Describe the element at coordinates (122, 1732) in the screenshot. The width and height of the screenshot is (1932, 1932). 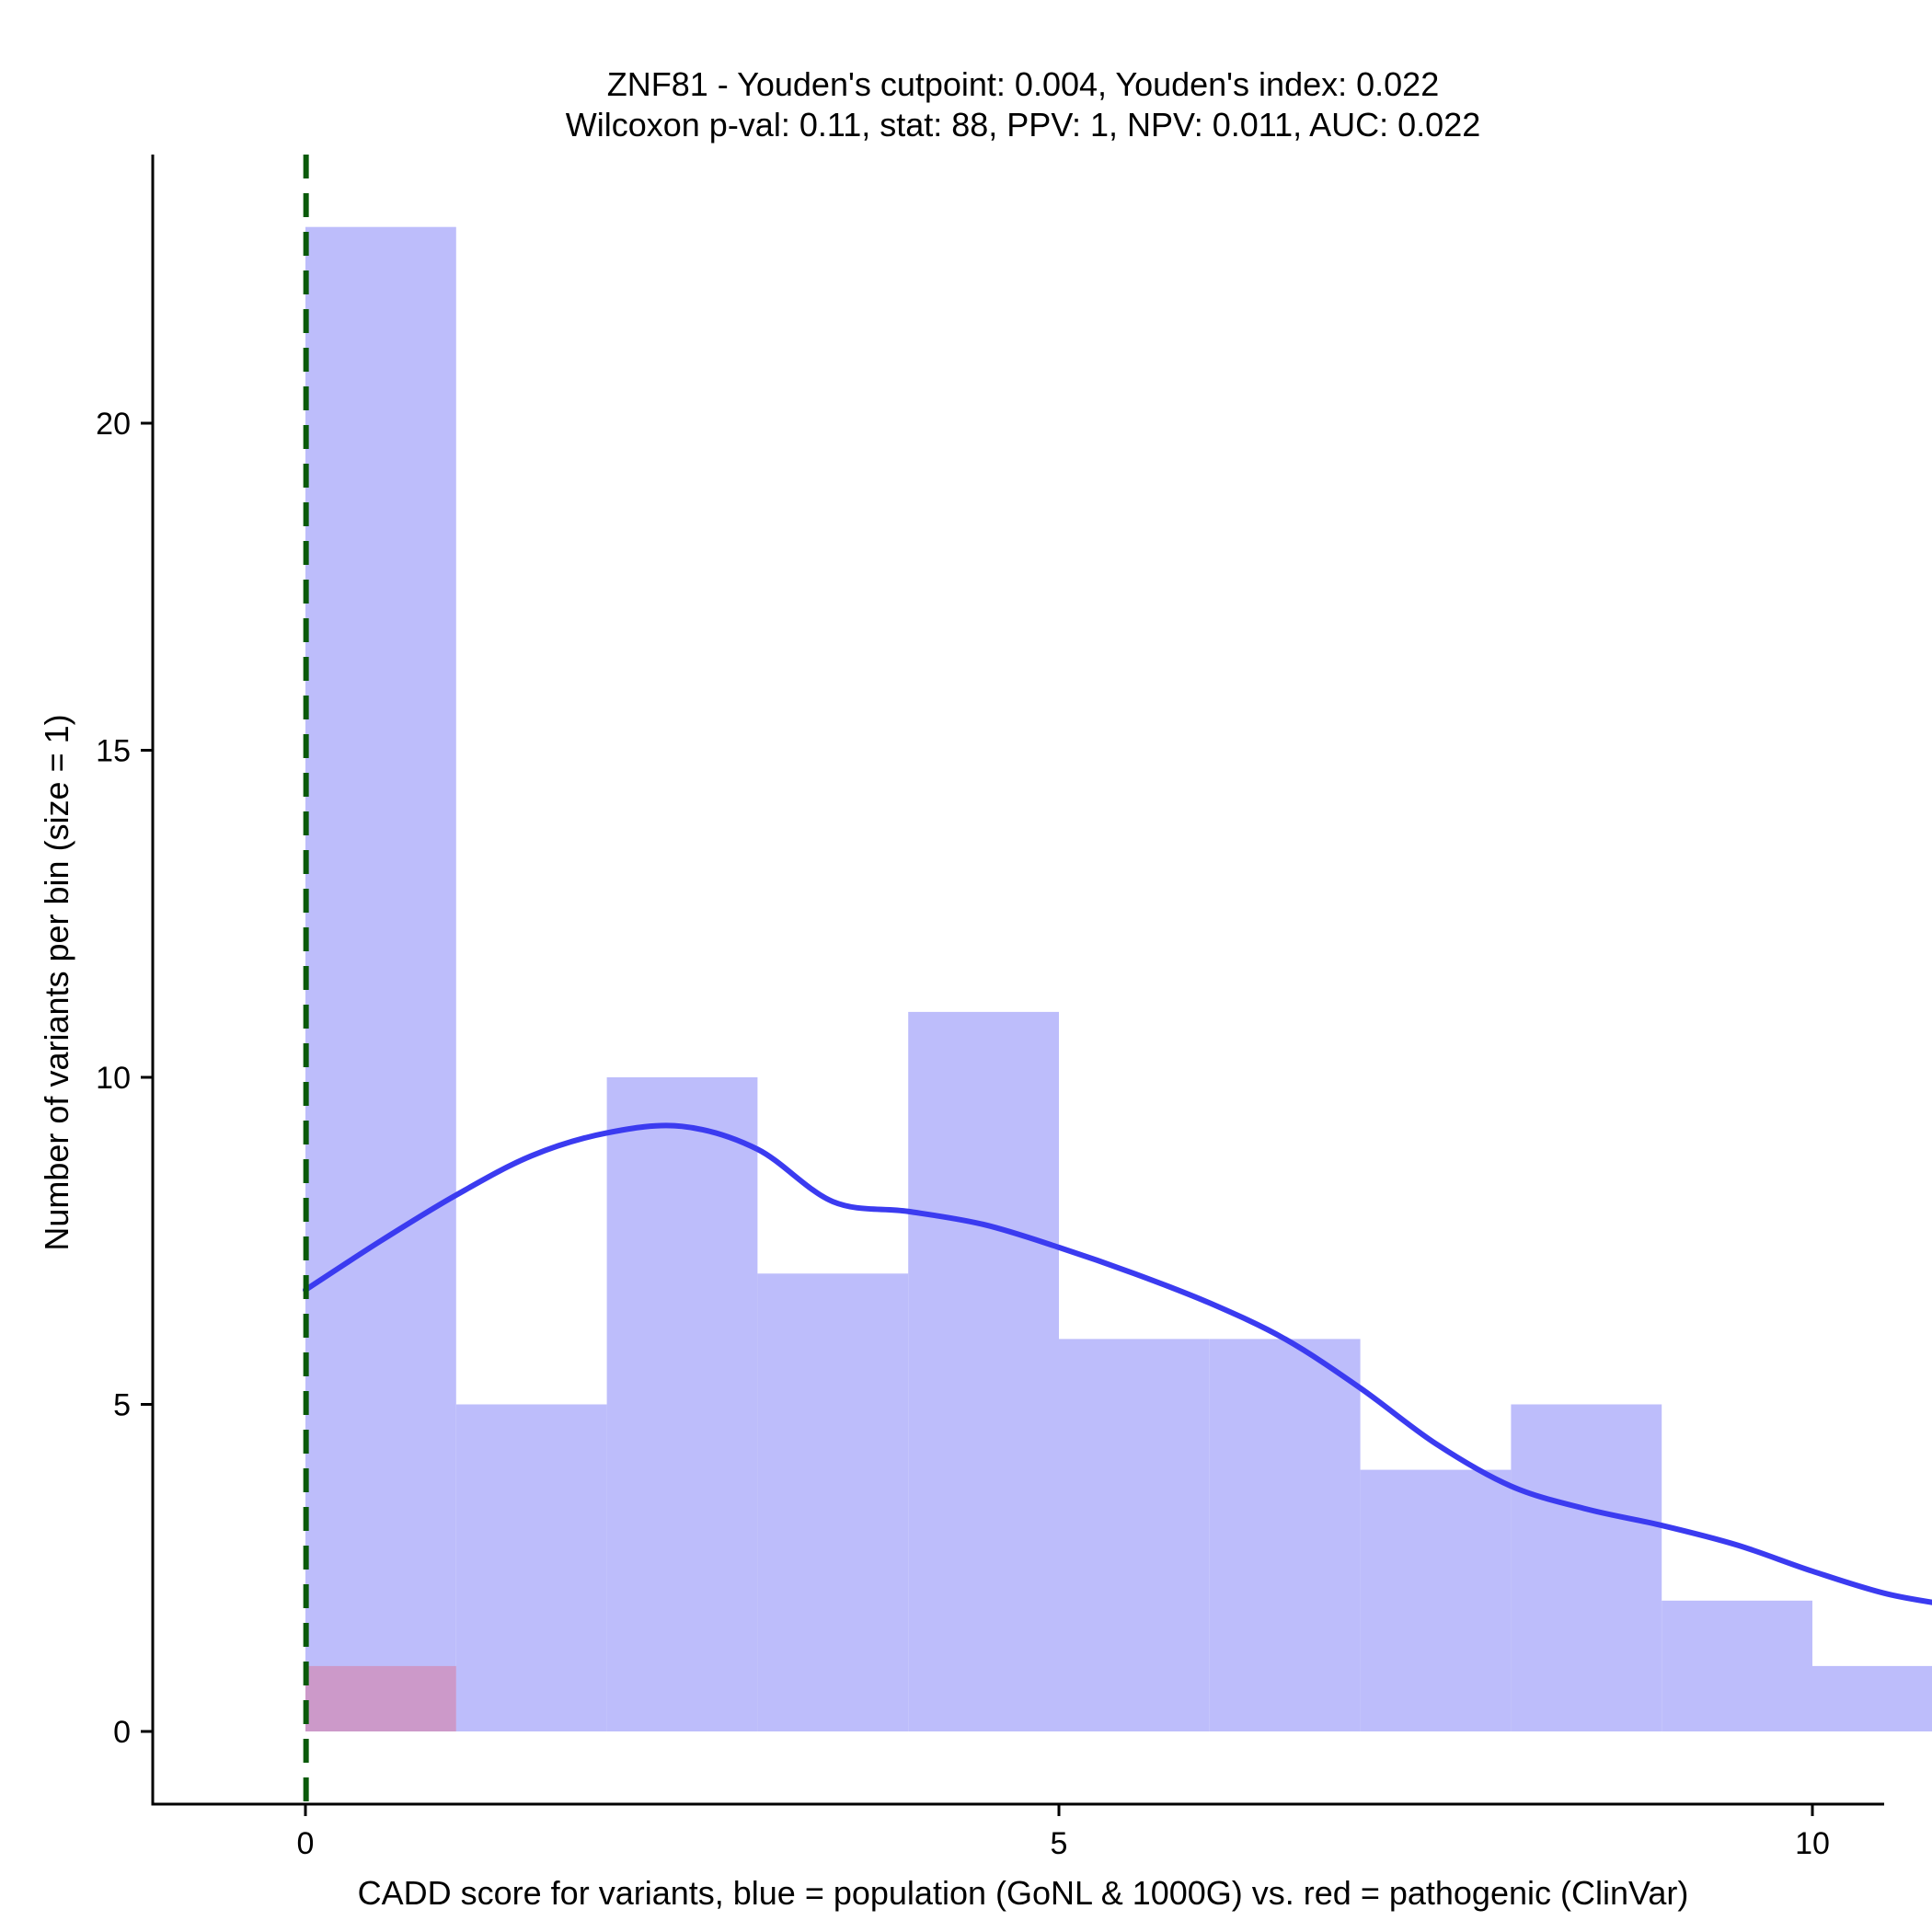
I see `y-tick-label-0: 0` at that location.